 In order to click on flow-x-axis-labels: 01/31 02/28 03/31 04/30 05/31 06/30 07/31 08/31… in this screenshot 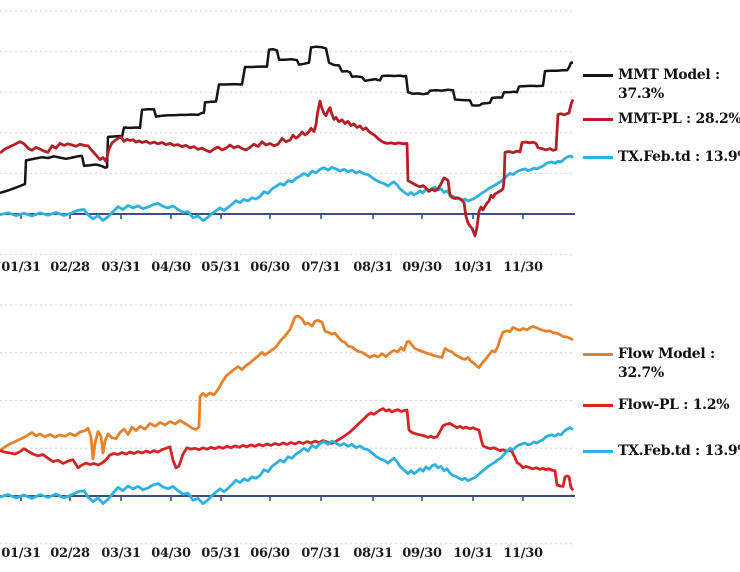, I will do `click(290, 556)`.